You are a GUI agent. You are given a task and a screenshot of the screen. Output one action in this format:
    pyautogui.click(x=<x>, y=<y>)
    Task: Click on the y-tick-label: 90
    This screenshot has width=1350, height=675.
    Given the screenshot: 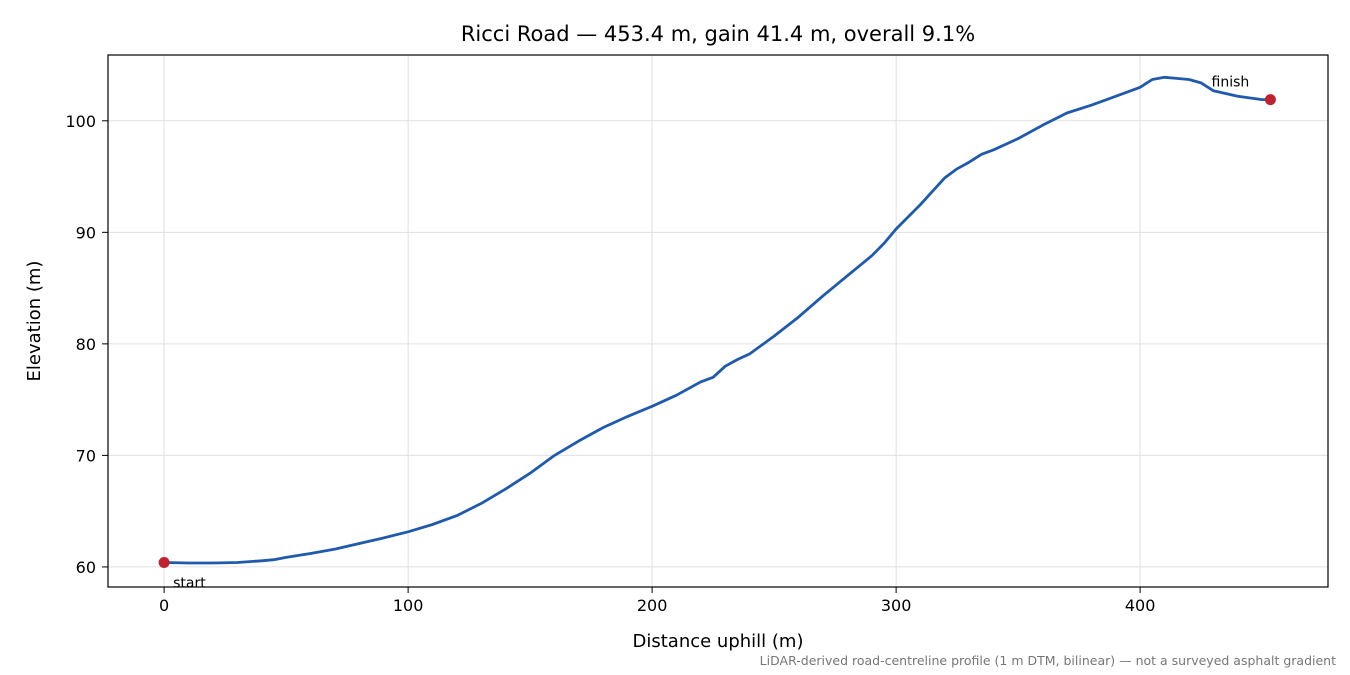 What is the action you would take?
    pyautogui.click(x=86, y=232)
    